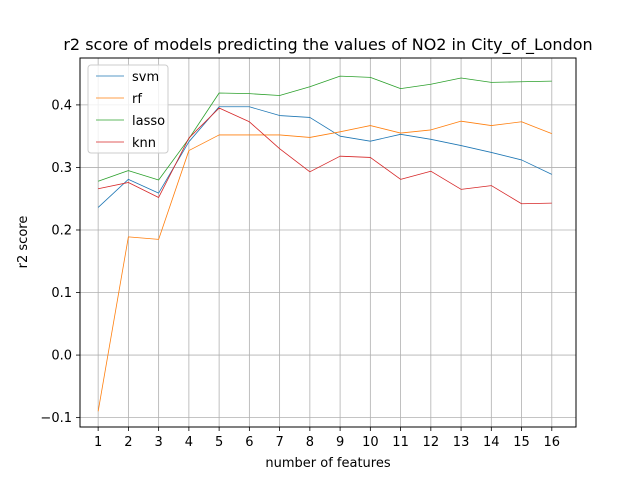 The image size is (640, 480). Describe the element at coordinates (327, 463) in the screenshot. I see `x-axis-label: number of features` at that location.